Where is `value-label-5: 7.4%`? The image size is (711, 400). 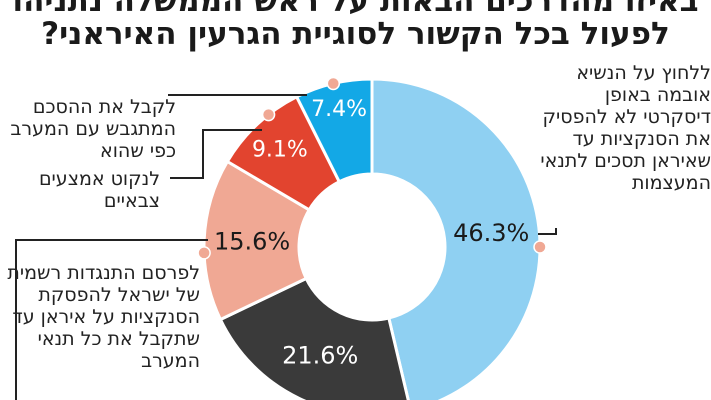
value-label-5: 7.4% is located at coordinates (339, 109).